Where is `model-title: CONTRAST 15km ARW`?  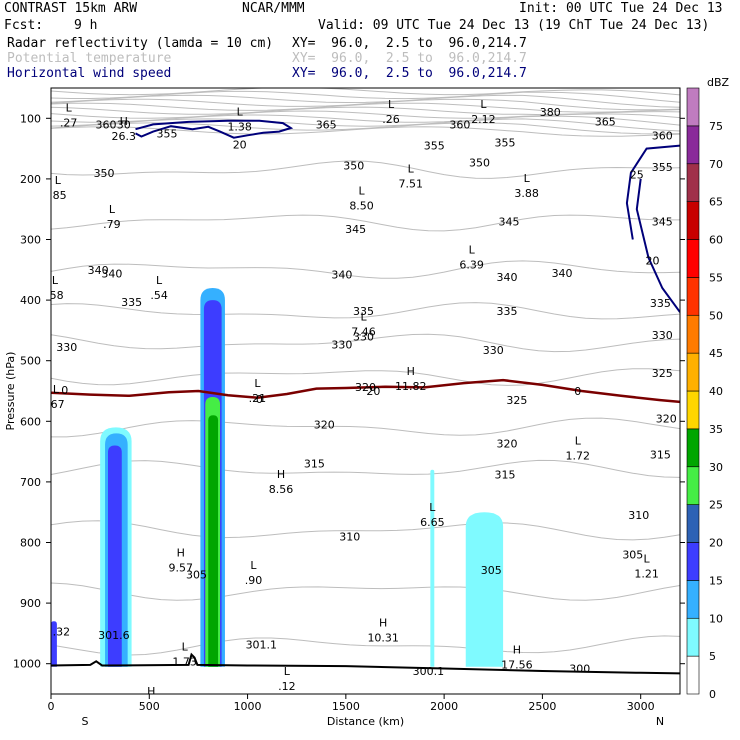
model-title: CONTRAST 15km ARW is located at coordinates (71, 8).